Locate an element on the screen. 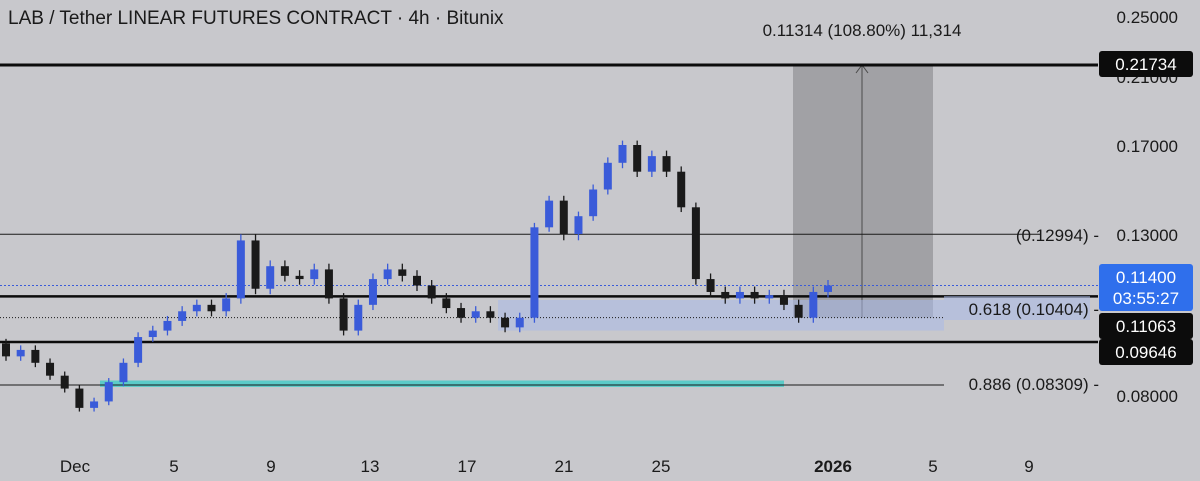  fib-886-label: 0.886 (0.08309) - is located at coordinates (1034, 384).